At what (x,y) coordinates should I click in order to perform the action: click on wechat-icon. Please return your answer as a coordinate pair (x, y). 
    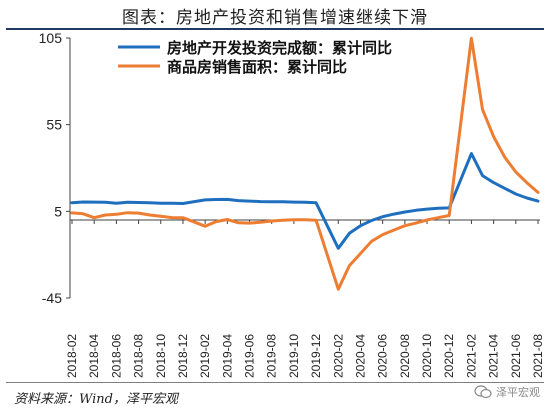
    Looking at the image, I should click on (483, 392).